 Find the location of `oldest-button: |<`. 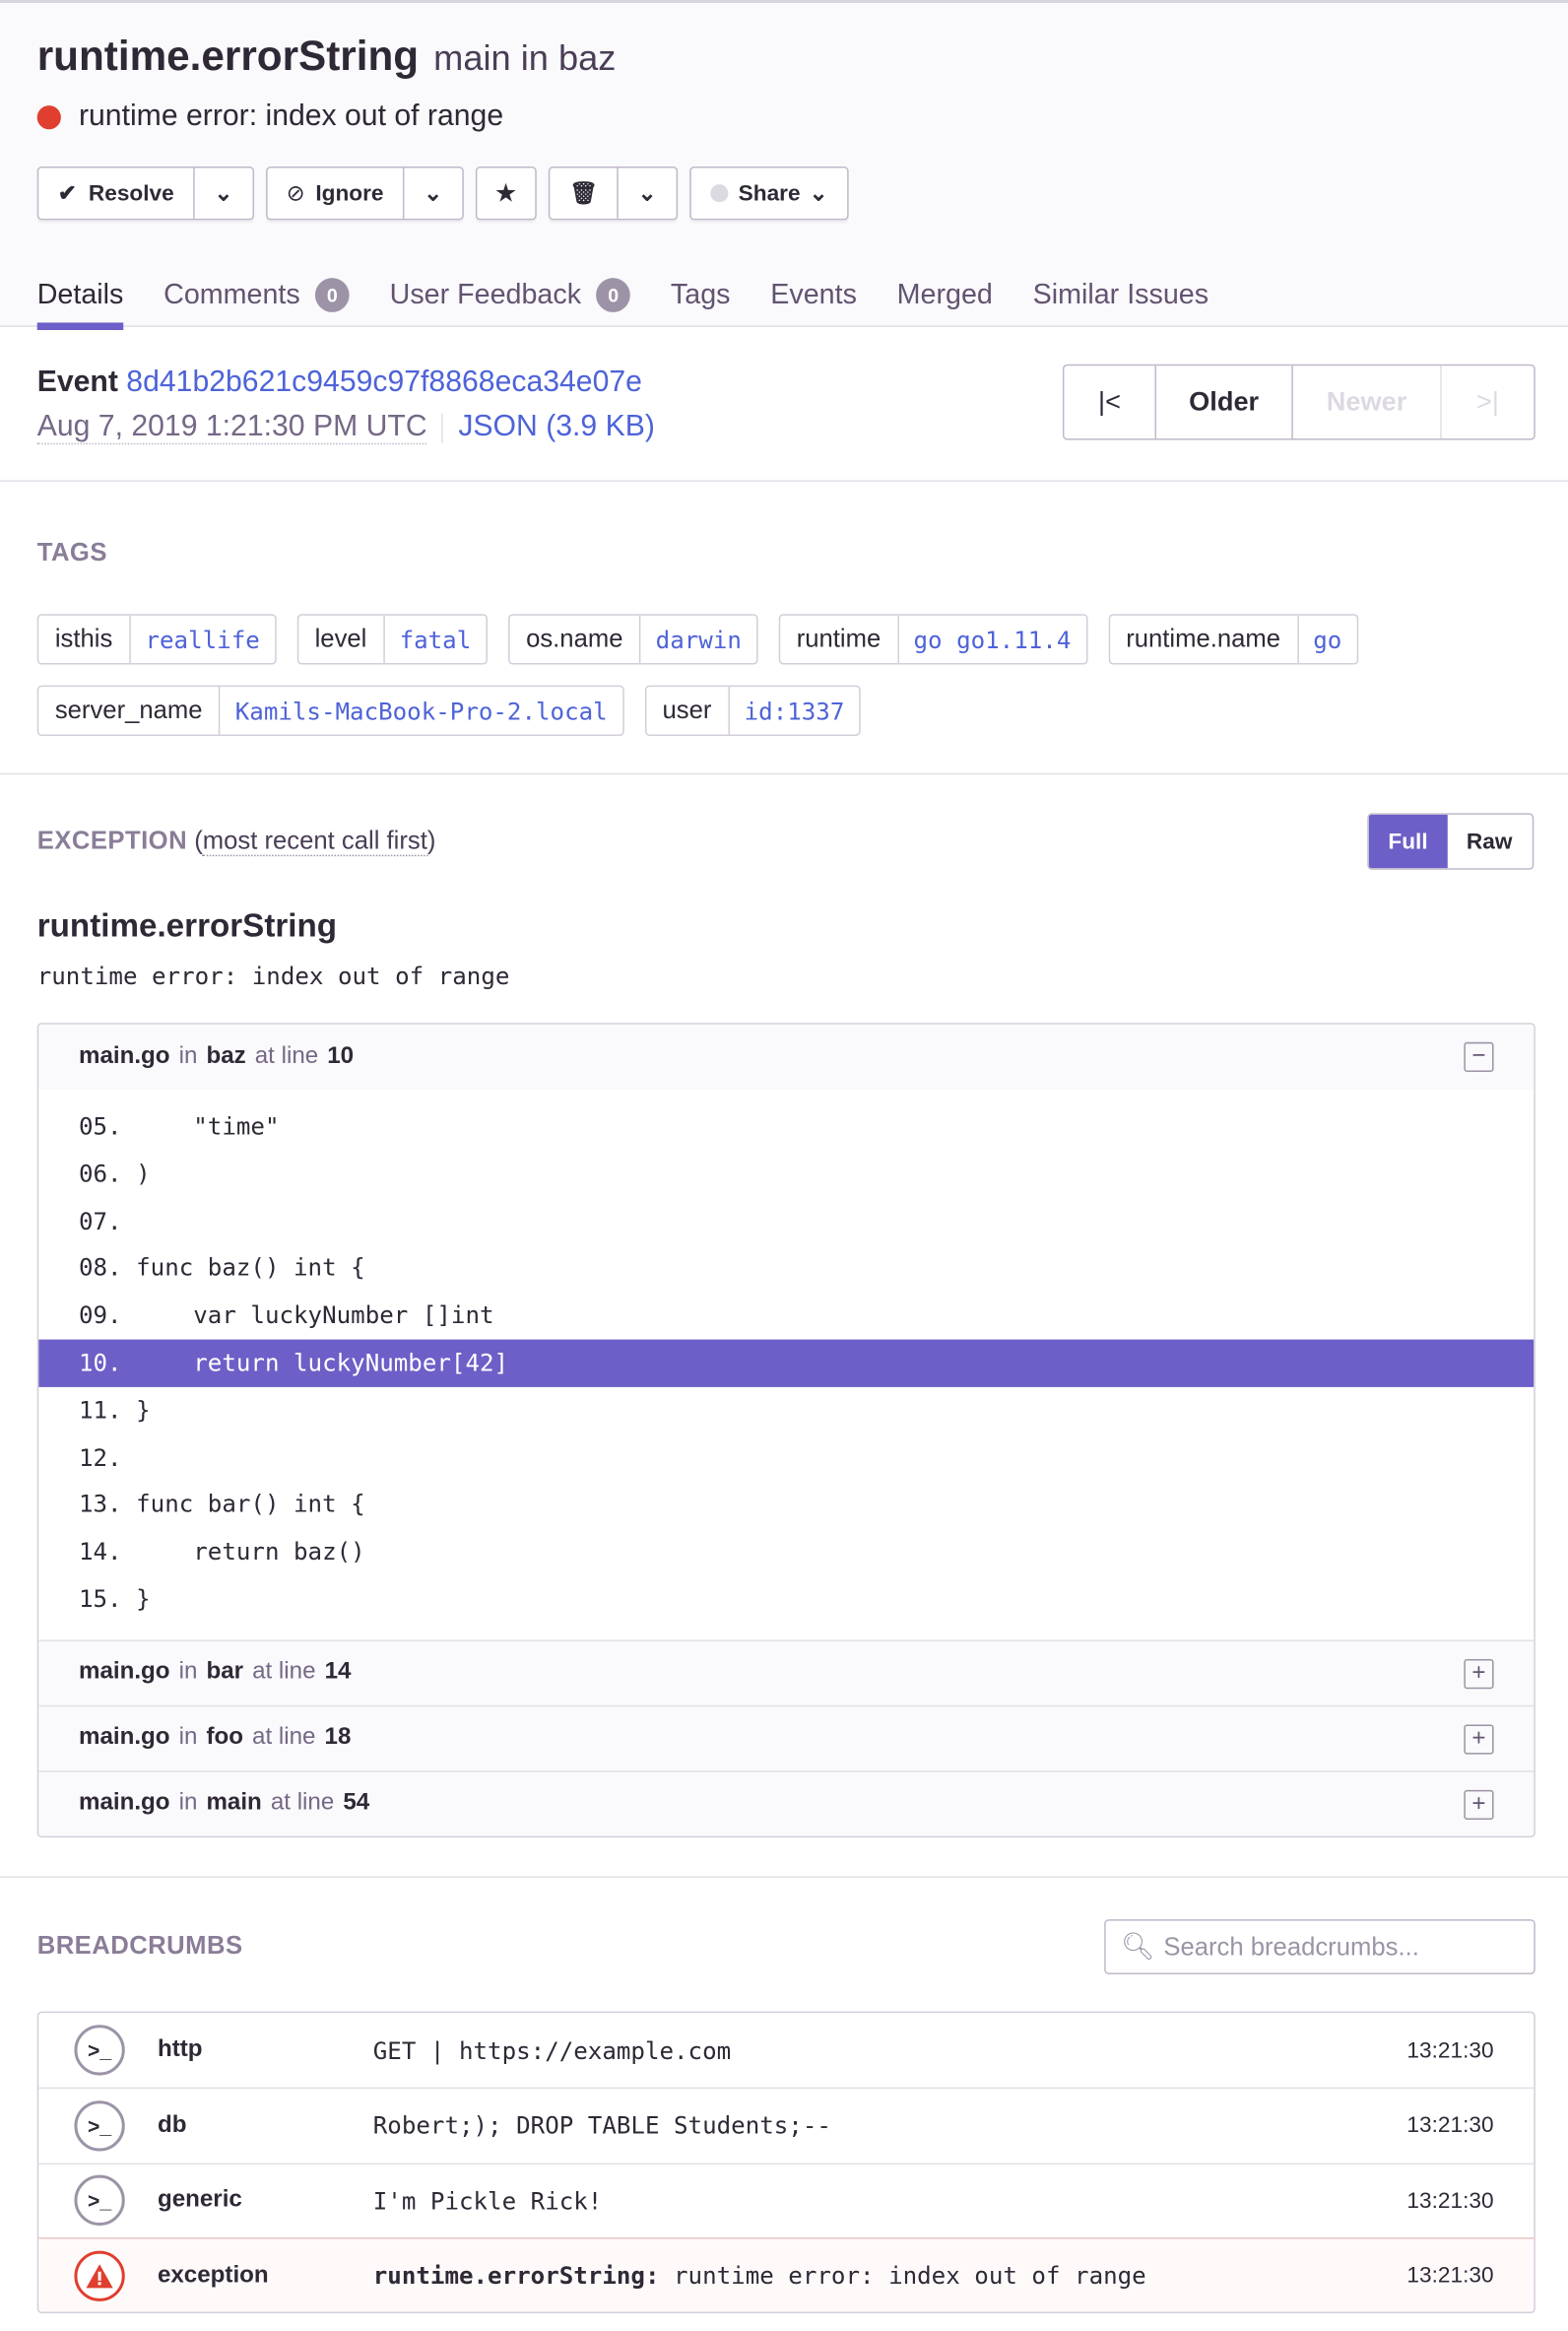

oldest-button: |< is located at coordinates (1110, 402).